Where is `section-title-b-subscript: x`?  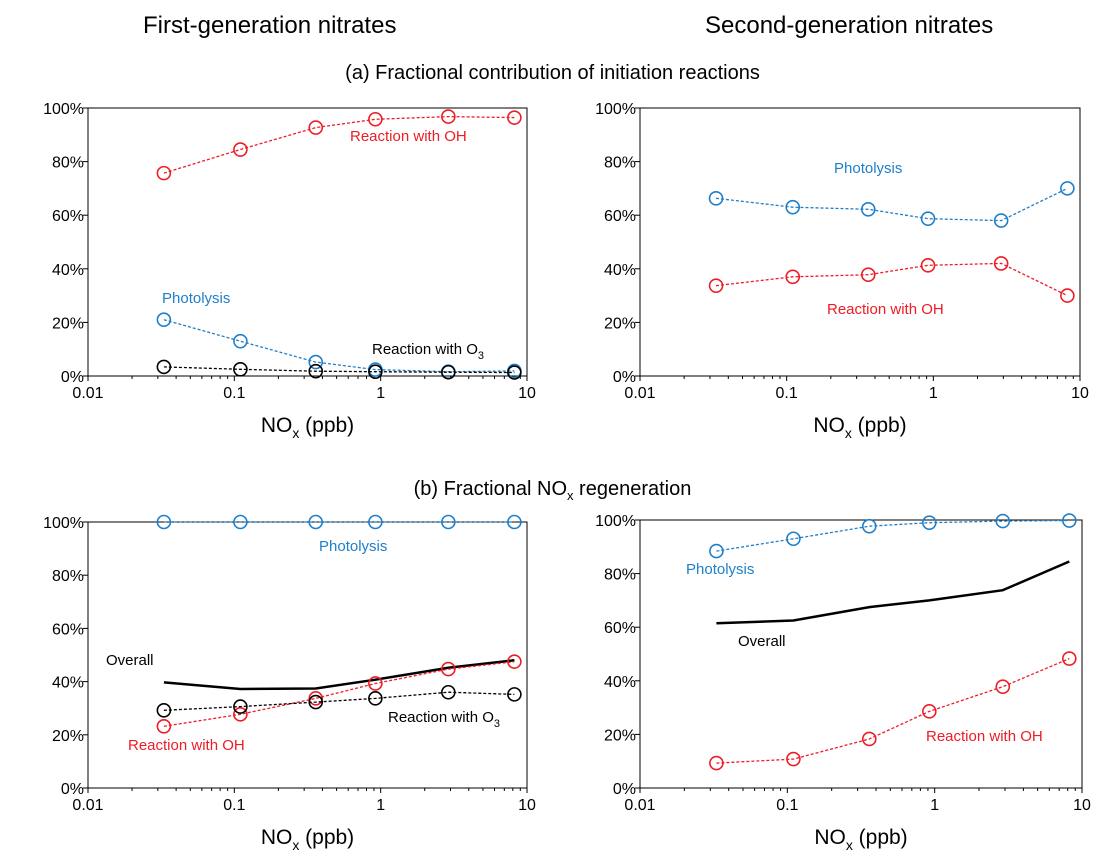
section-title-b-subscript: x is located at coordinates (570, 495).